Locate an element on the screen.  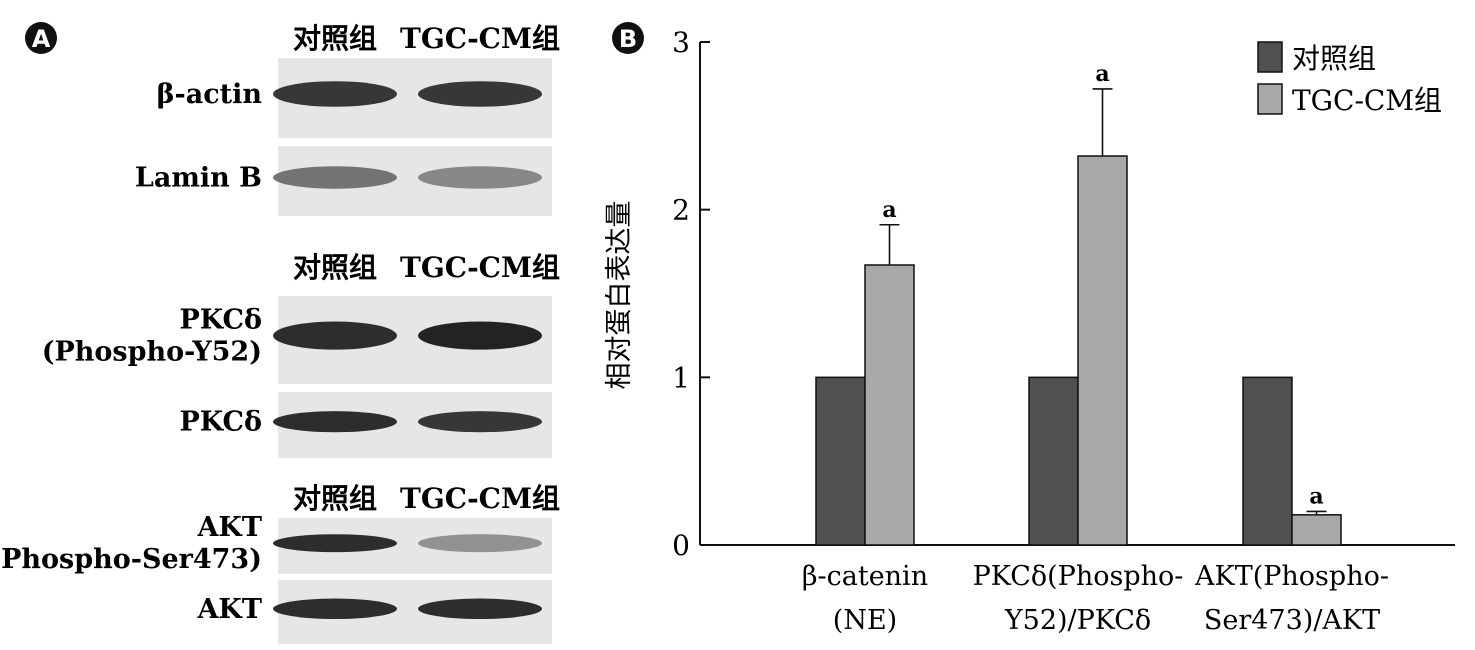
panel-a-badge-circle is located at coordinates (41, 38).